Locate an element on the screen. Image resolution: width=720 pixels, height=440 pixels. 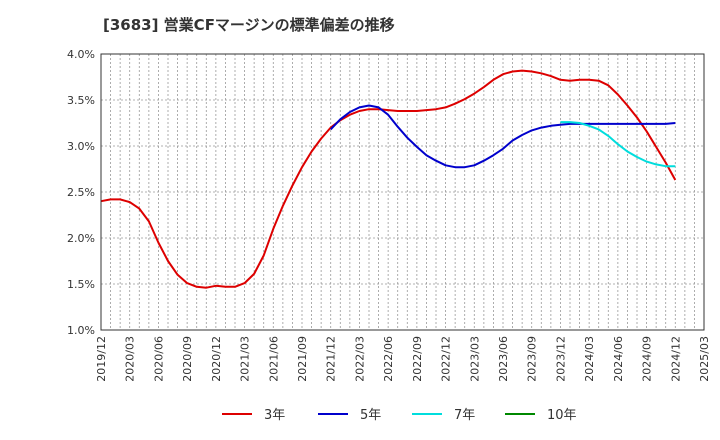
x-tick-label: 2020/03 is located at coordinates (130, 359).